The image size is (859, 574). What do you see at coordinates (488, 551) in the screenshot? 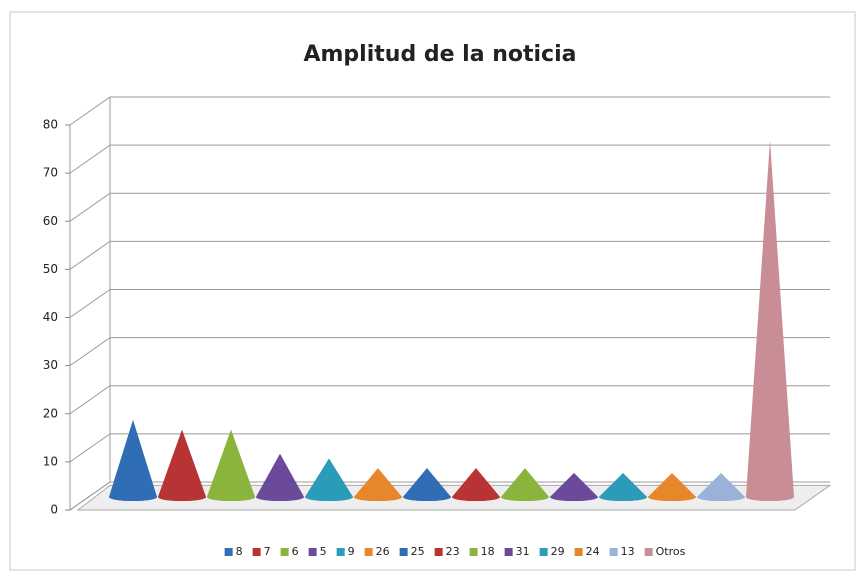
I see `legend-label: 18` at bounding box center [488, 551].